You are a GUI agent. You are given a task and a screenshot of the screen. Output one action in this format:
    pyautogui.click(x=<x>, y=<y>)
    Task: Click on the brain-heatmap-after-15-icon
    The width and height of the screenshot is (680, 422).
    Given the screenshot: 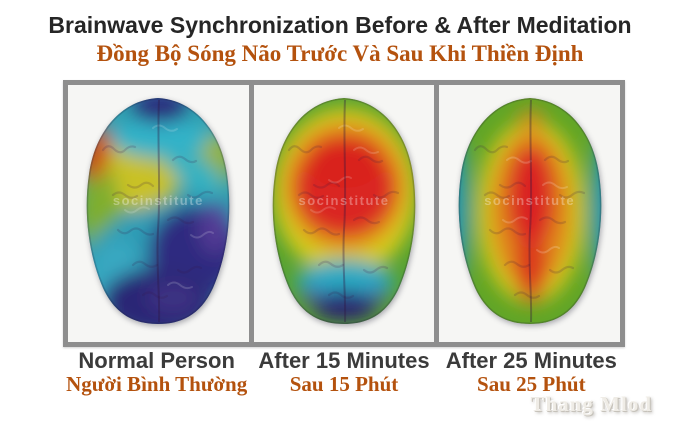 What is the action you would take?
    pyautogui.click(x=344, y=211)
    